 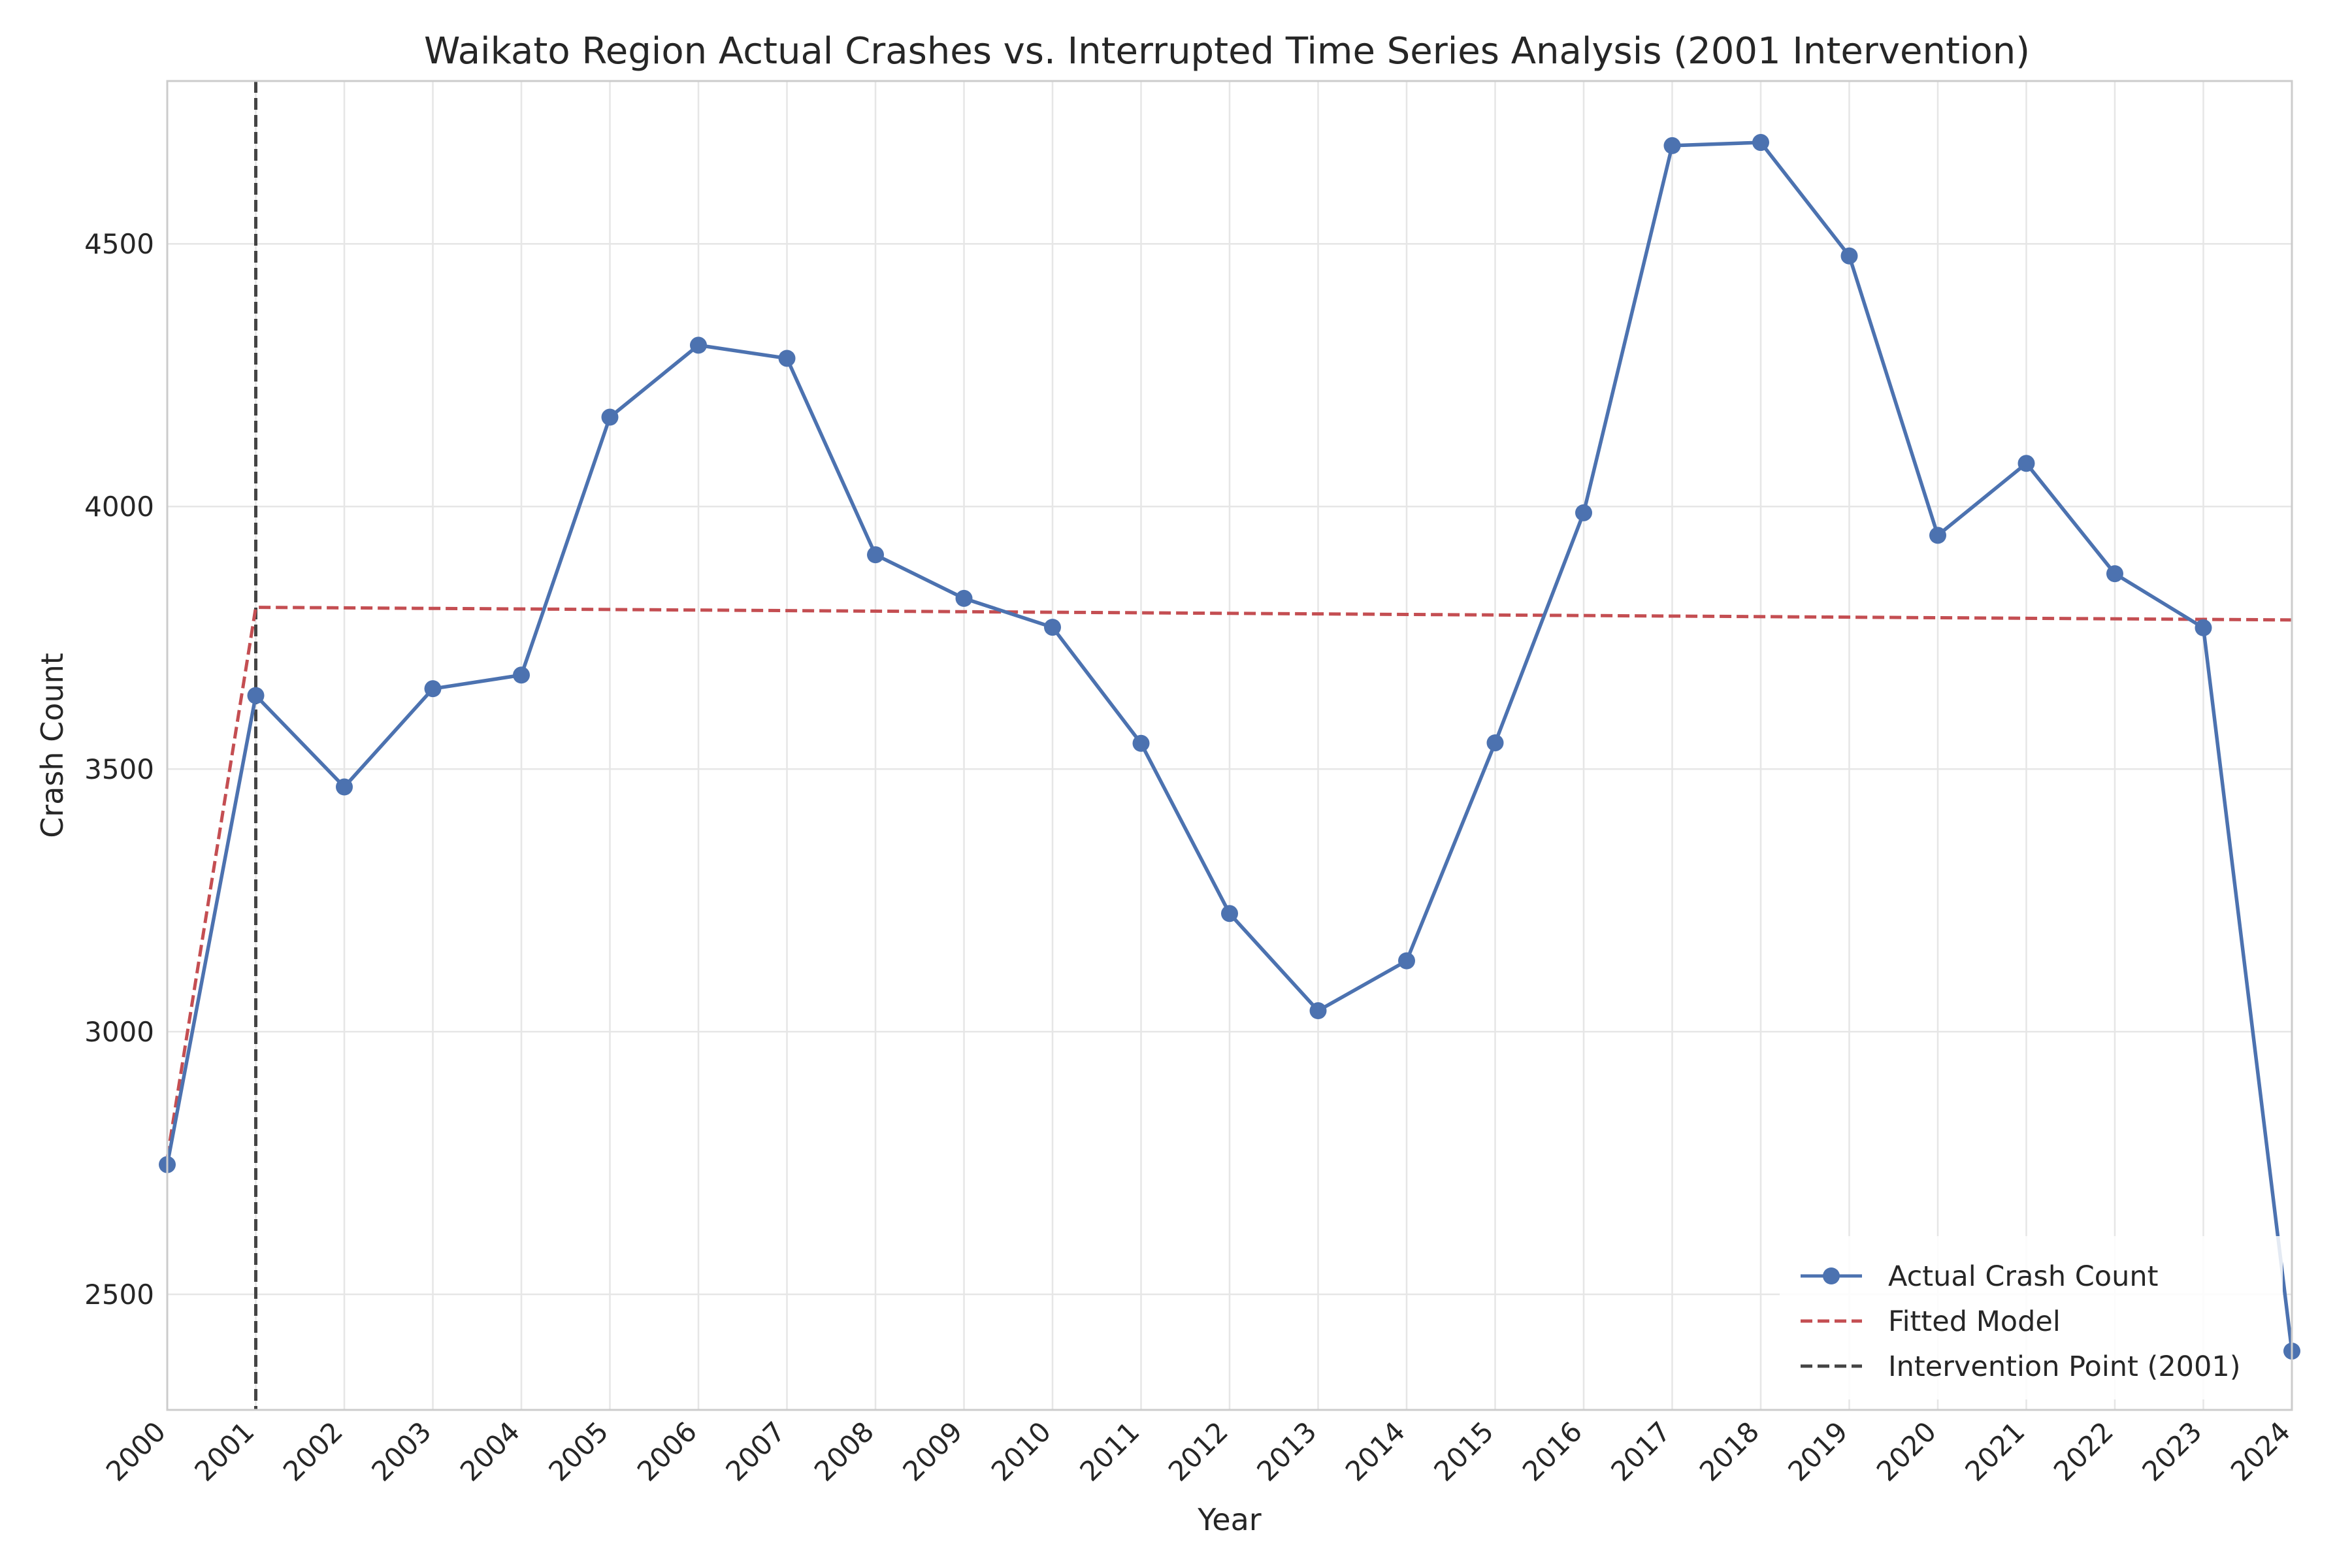 What do you see at coordinates (256, 695) in the screenshot?
I see `data-point-2001` at bounding box center [256, 695].